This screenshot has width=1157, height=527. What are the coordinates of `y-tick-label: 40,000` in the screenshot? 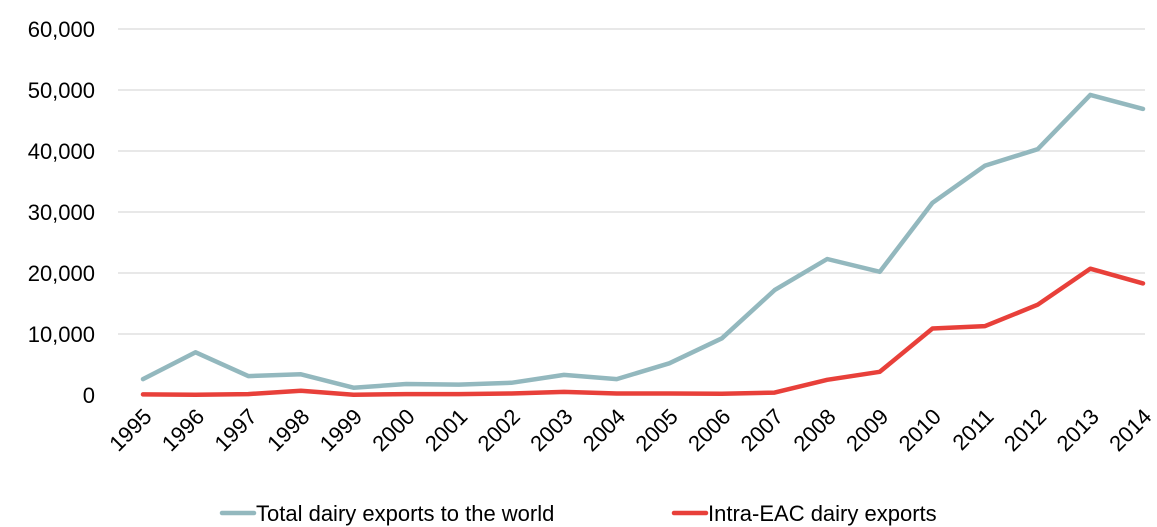 It's located at (61, 151).